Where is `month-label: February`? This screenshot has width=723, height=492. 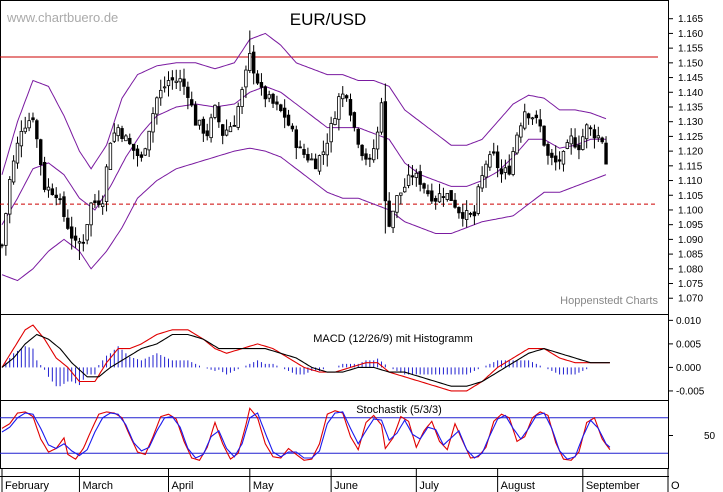
month-label: February is located at coordinates (27, 486).